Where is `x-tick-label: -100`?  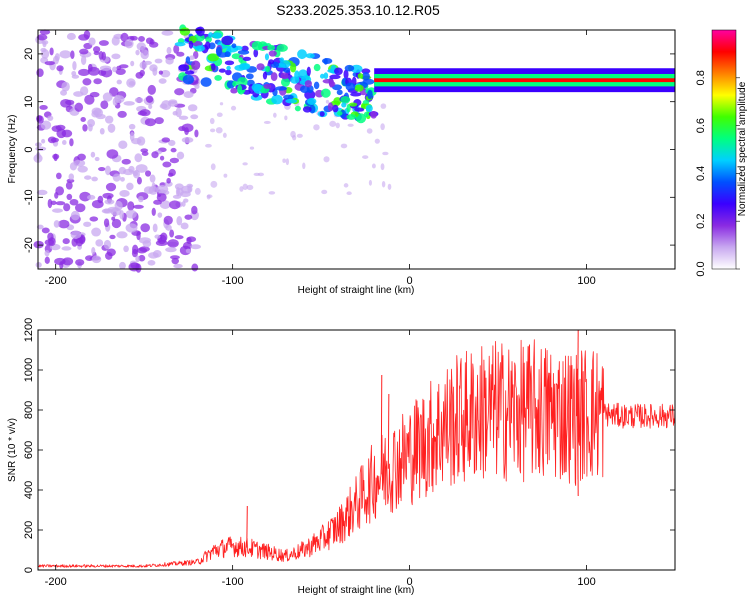 x-tick-label: -100 is located at coordinates (233, 281).